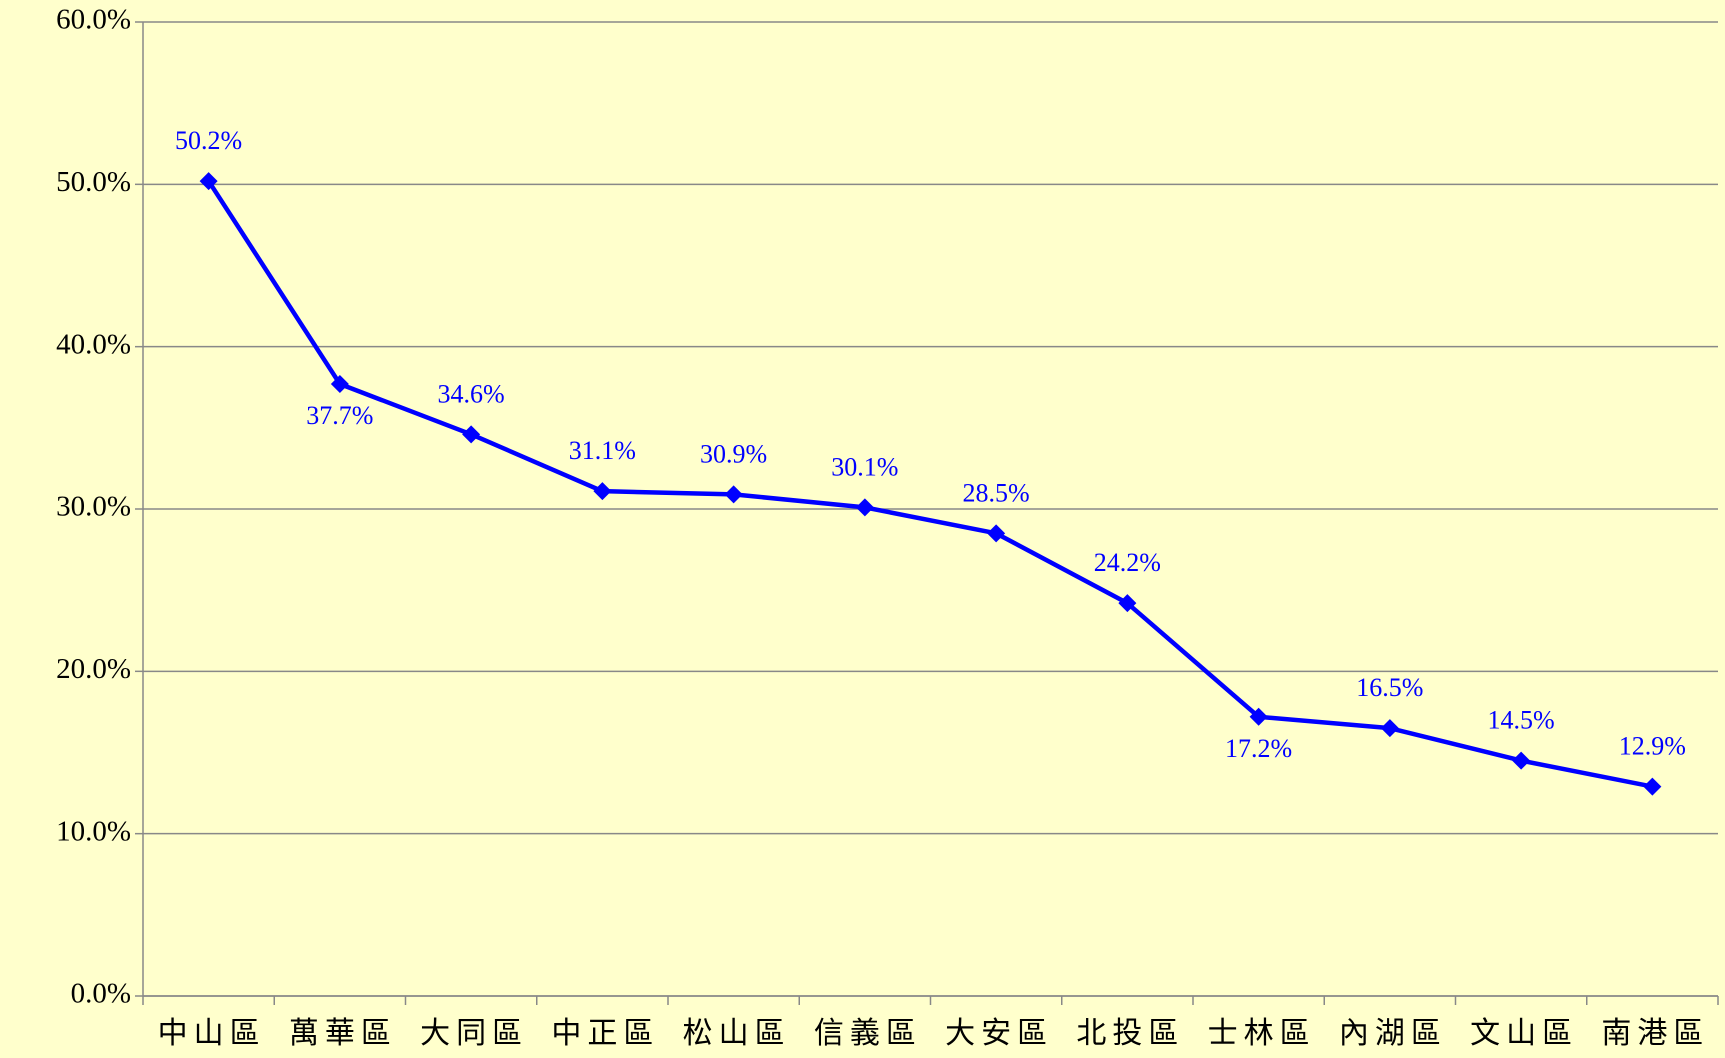 The height and width of the screenshot is (1058, 1725). Describe the element at coordinates (864, 466) in the screenshot. I see `value-label: 30.1%` at that location.